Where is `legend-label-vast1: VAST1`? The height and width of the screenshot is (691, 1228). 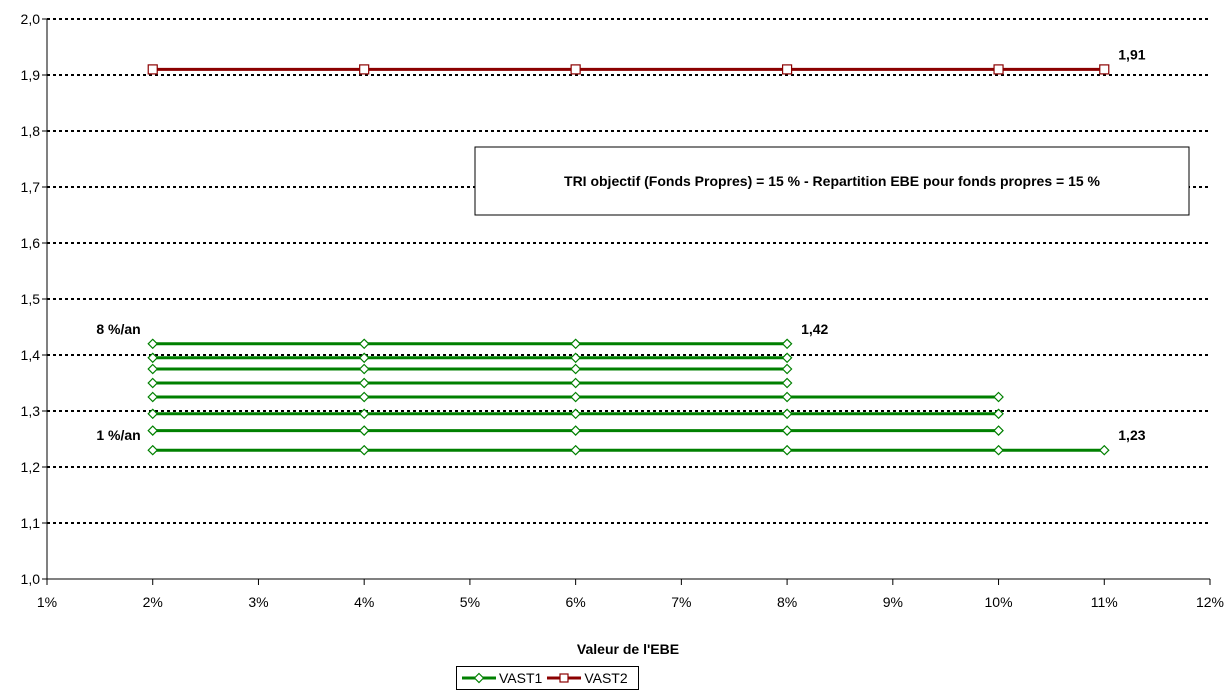 legend-label-vast1: VAST1 is located at coordinates (521, 678).